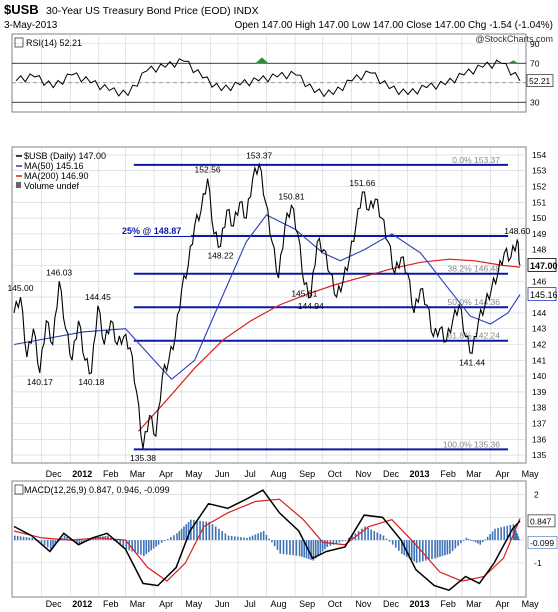 This screenshot has height=612, width=558. Describe the element at coordinates (220, 256) in the screenshot. I see `price-annotation: 148.22` at that location.